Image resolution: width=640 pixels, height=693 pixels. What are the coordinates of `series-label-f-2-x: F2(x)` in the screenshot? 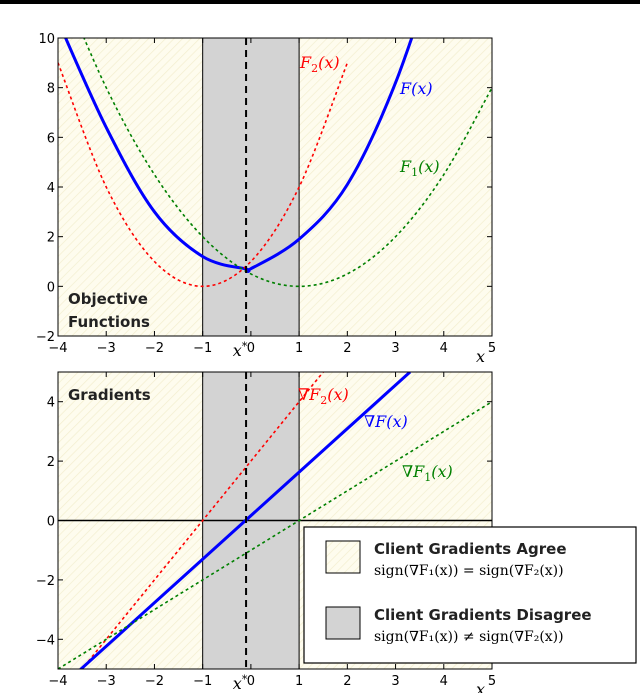 It's located at (319, 64).